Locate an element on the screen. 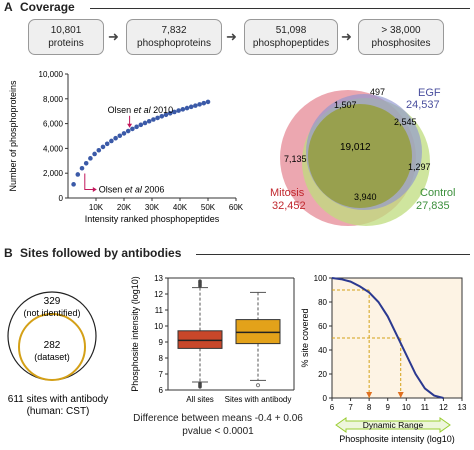 The image size is (474, 450). dynamic-range-label: Dynamic Range is located at coordinates (393, 425).